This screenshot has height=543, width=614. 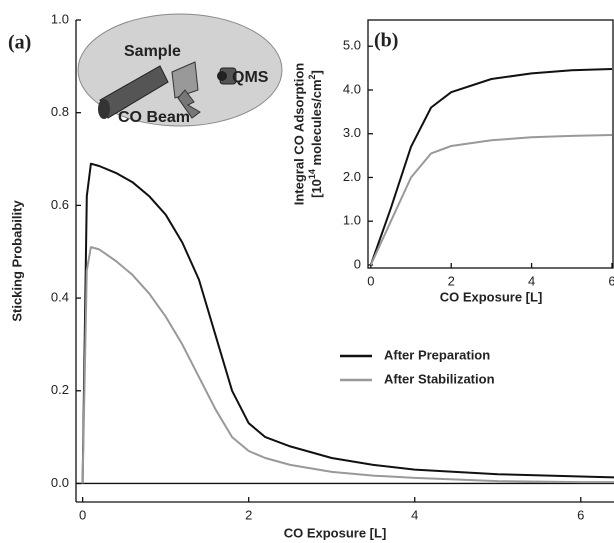 I want to click on y-axis-title: Integral CO Adsorption, so click(x=298, y=134).